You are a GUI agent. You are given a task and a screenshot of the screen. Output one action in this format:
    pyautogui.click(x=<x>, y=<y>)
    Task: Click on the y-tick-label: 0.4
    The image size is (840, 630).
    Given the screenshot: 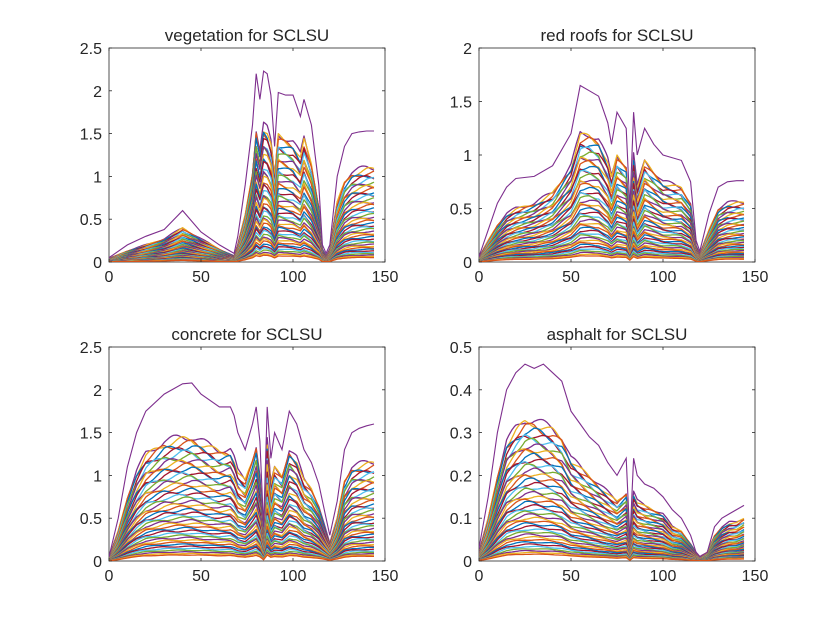 What is the action you would take?
    pyautogui.click(x=461, y=391)
    